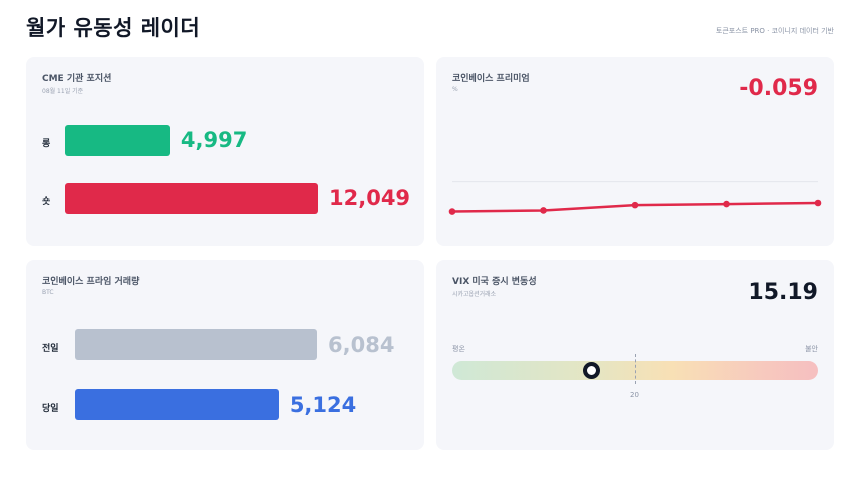 The width and height of the screenshot is (860, 483). What do you see at coordinates (361, 345) in the screenshot?
I see `prev-day-value: 6,084` at bounding box center [361, 345].